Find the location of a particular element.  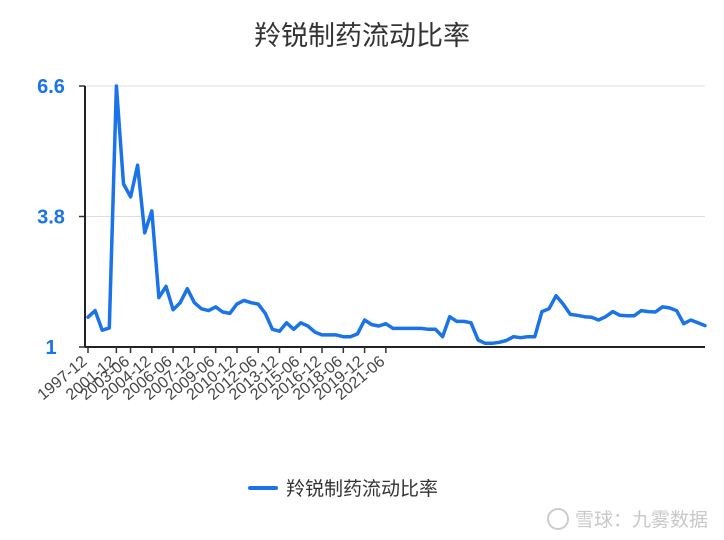

y-tick-label: 1 is located at coordinates (50, 348).